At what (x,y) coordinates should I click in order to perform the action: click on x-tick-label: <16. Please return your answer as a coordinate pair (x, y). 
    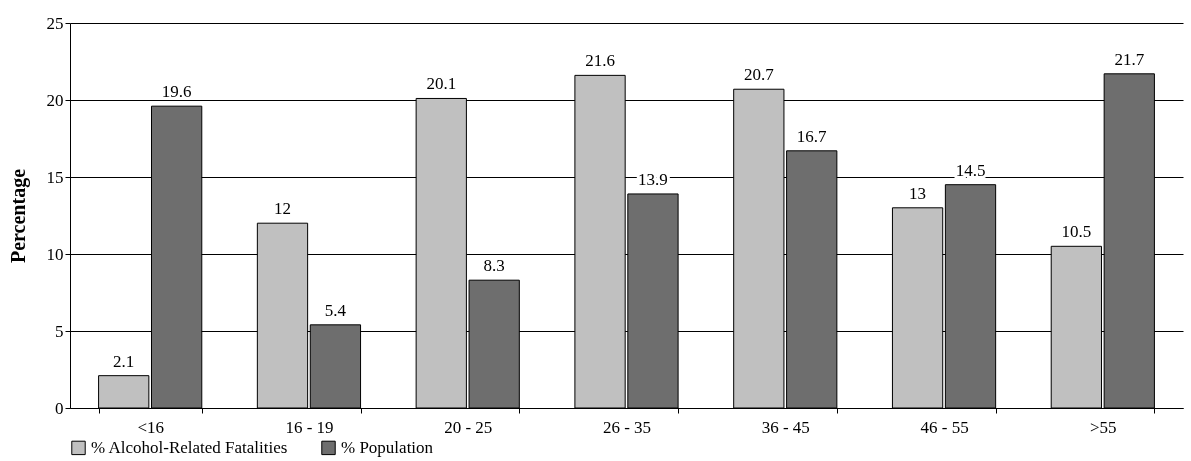
    Looking at the image, I should click on (150, 427).